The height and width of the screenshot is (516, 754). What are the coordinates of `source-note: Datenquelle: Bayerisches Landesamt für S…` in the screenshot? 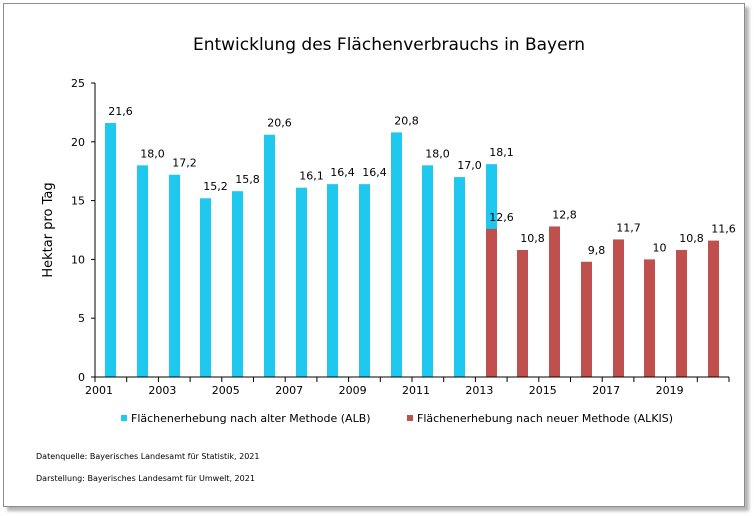 It's located at (148, 456).